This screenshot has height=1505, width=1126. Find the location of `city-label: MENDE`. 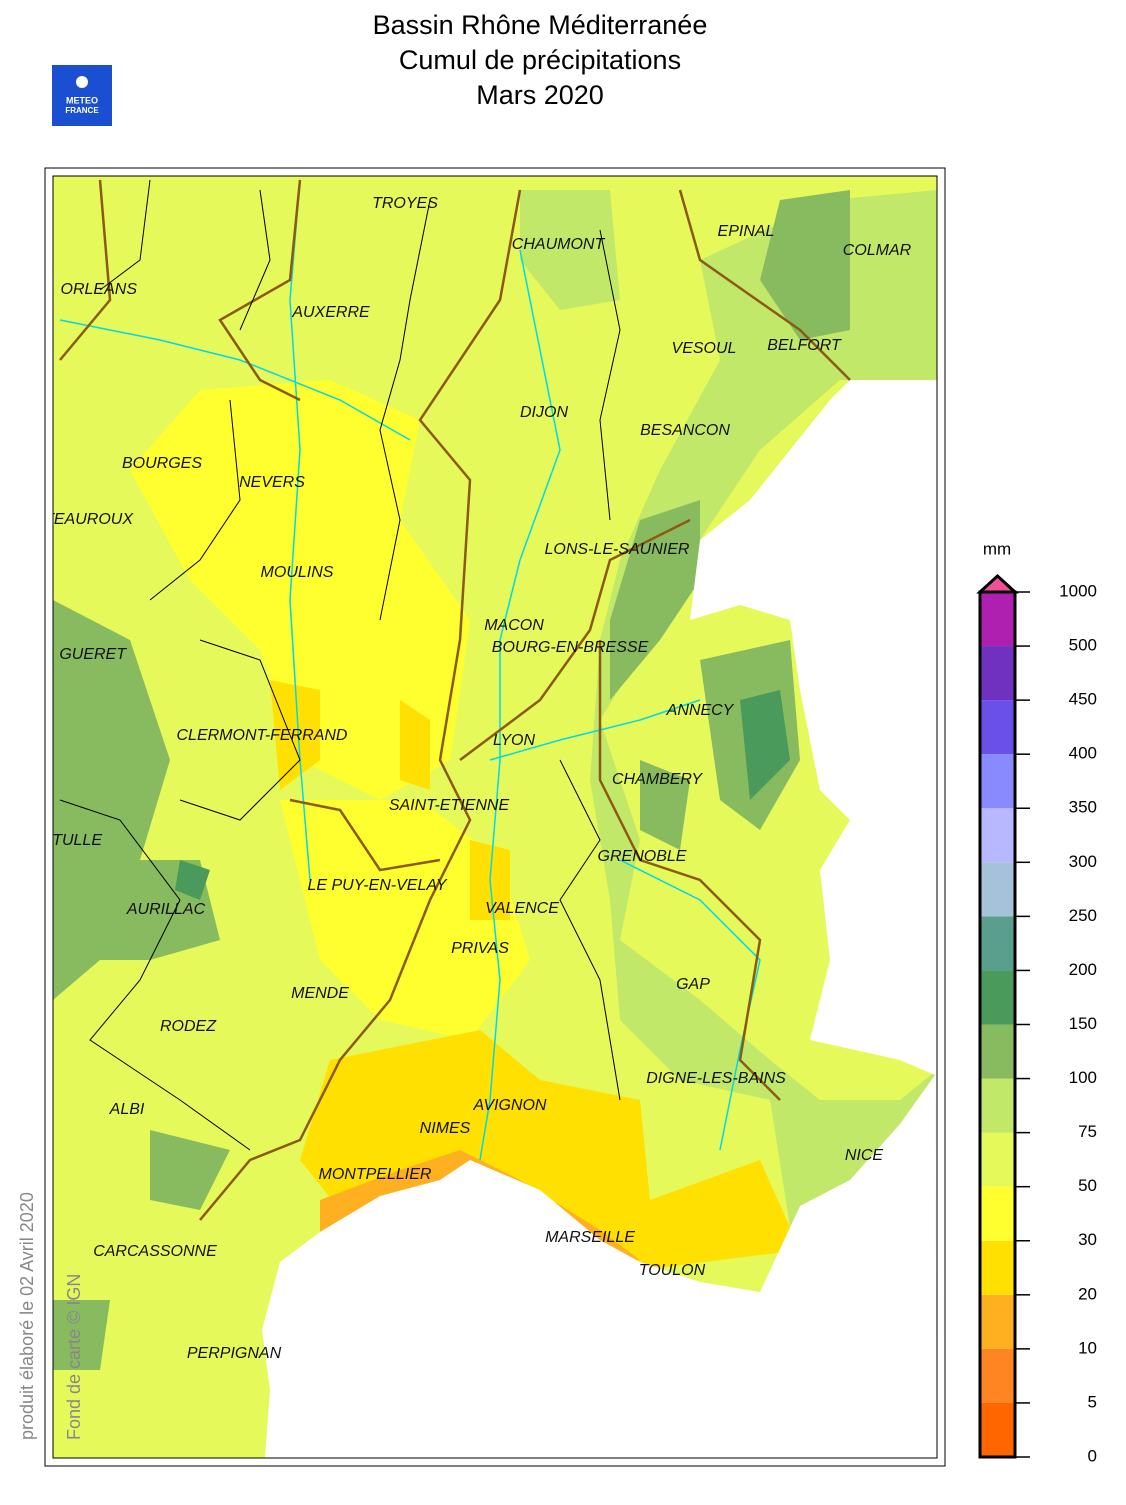

city-label: MENDE is located at coordinates (320, 993).